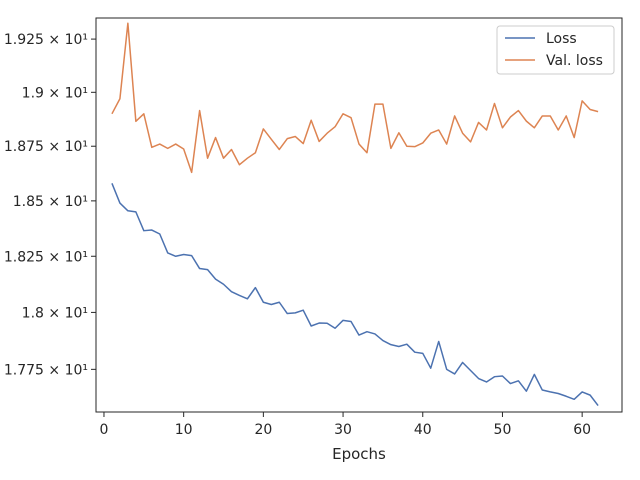  What do you see at coordinates (55, 93) in the screenshot?
I see `y-tick-label: 1.9 × 10¹` at bounding box center [55, 93].